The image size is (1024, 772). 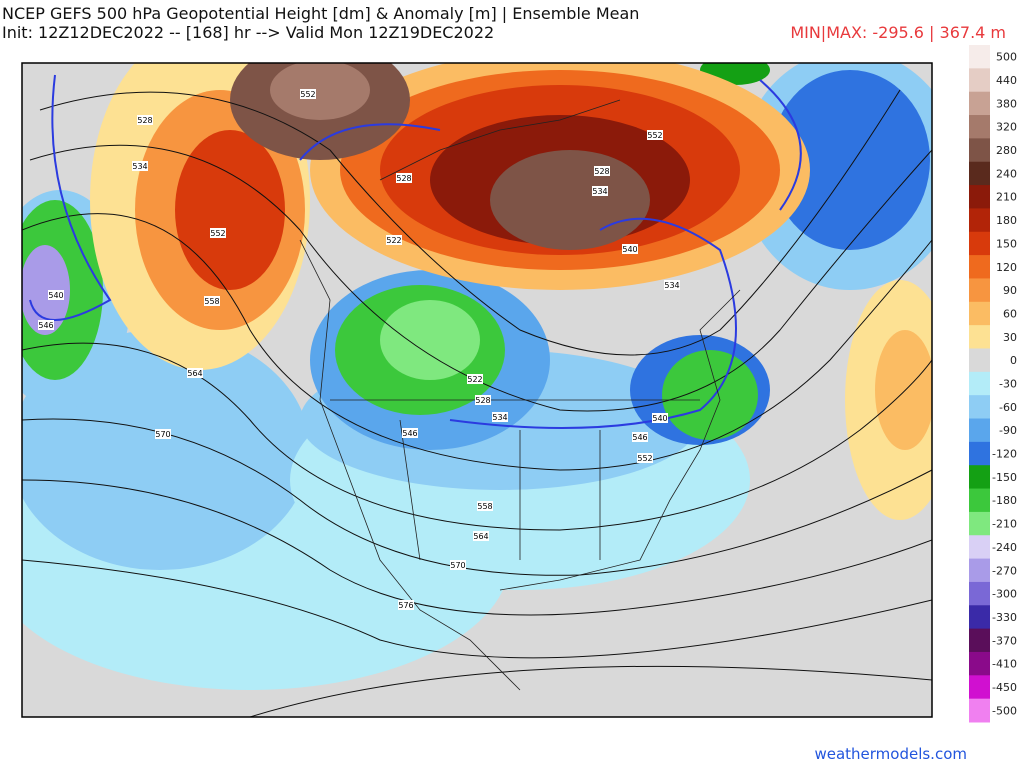 What do you see at coordinates (1004, 710) in the screenshot?
I see `colorbar-label: -500` at bounding box center [1004, 710].